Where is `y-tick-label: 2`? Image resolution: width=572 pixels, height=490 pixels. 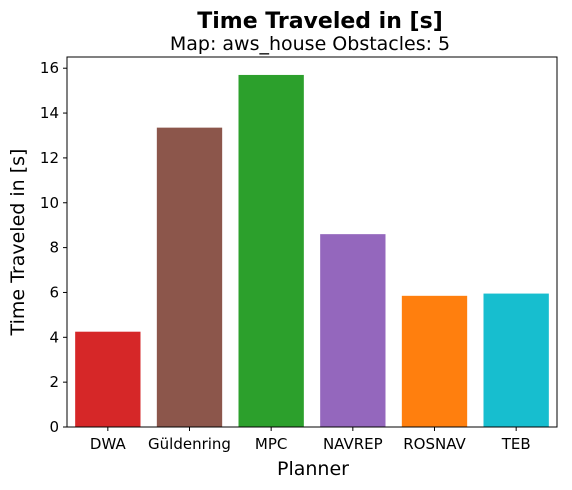 y-tick-label: 2 is located at coordinates (54, 382).